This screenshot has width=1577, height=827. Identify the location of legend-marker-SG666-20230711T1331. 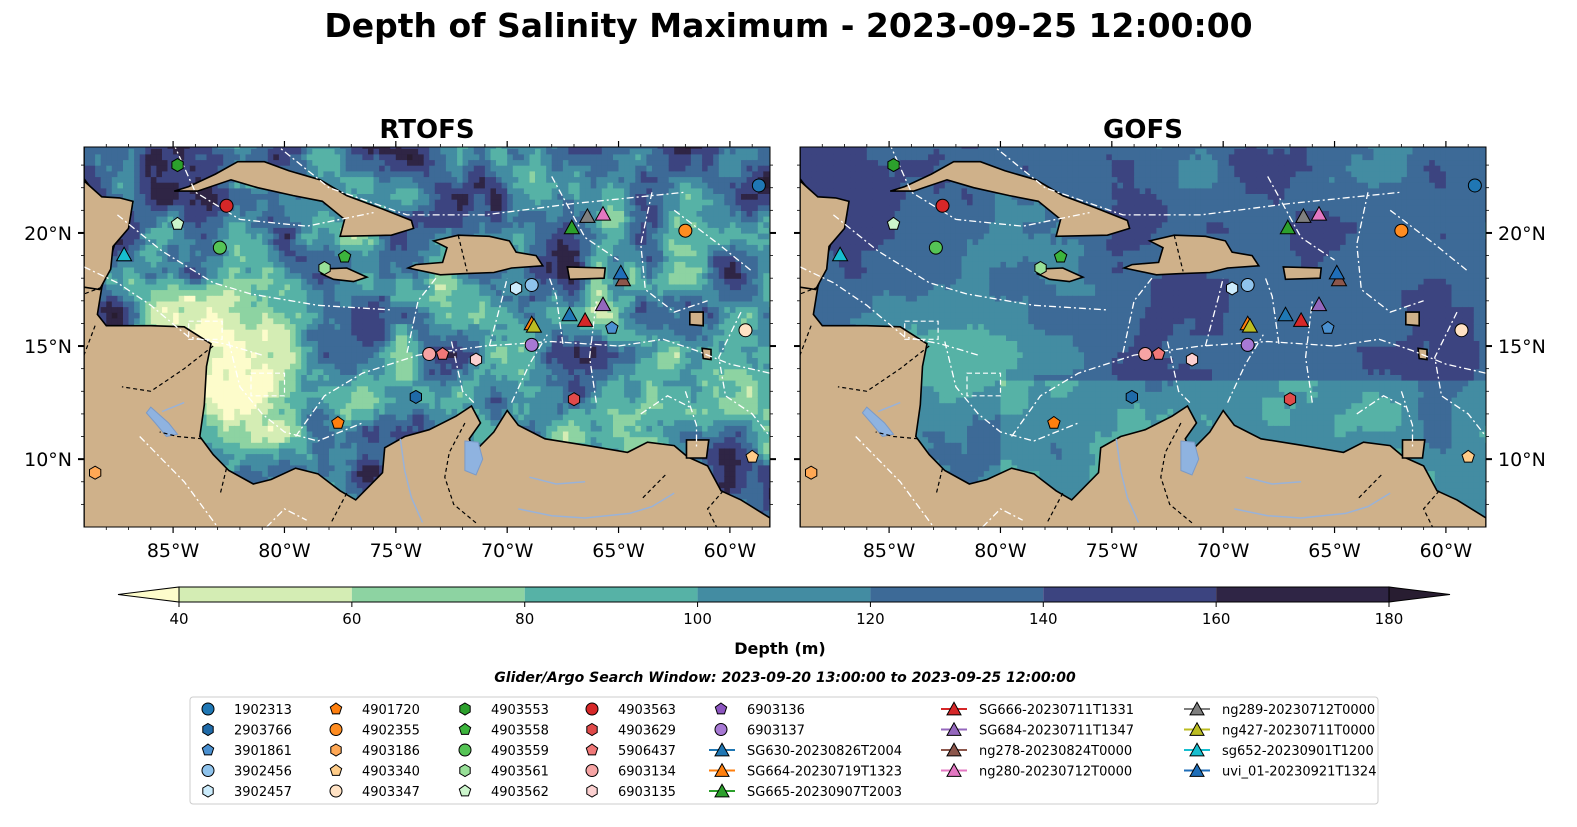
(954, 708).